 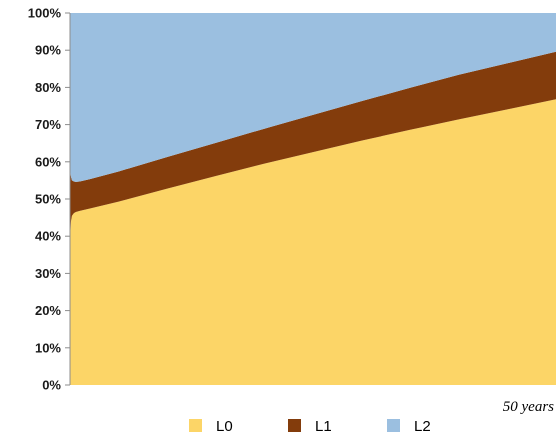 What do you see at coordinates (48, 310) in the screenshot?
I see `y-tick-label: 20%` at bounding box center [48, 310].